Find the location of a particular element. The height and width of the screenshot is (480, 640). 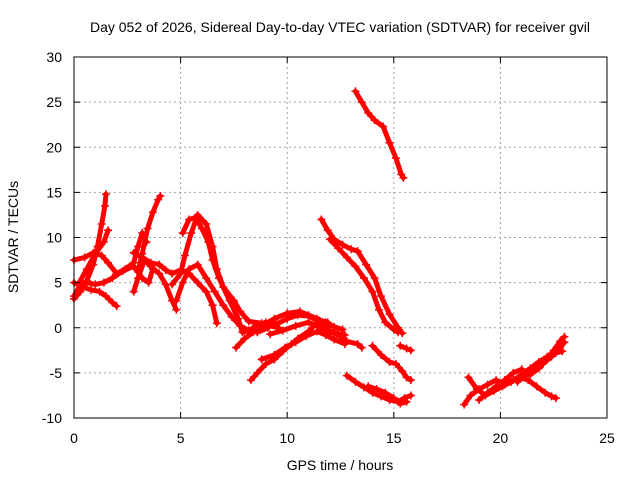

y-tick-label: -10 is located at coordinates (52, 418).